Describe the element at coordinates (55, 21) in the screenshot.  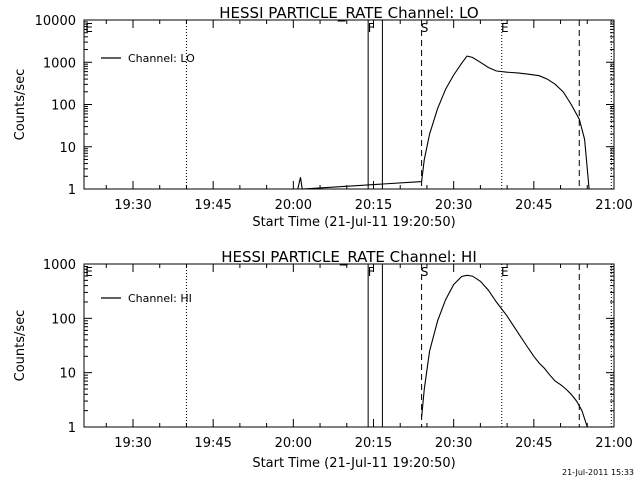
I see `y-tick-label: 10000` at that location.